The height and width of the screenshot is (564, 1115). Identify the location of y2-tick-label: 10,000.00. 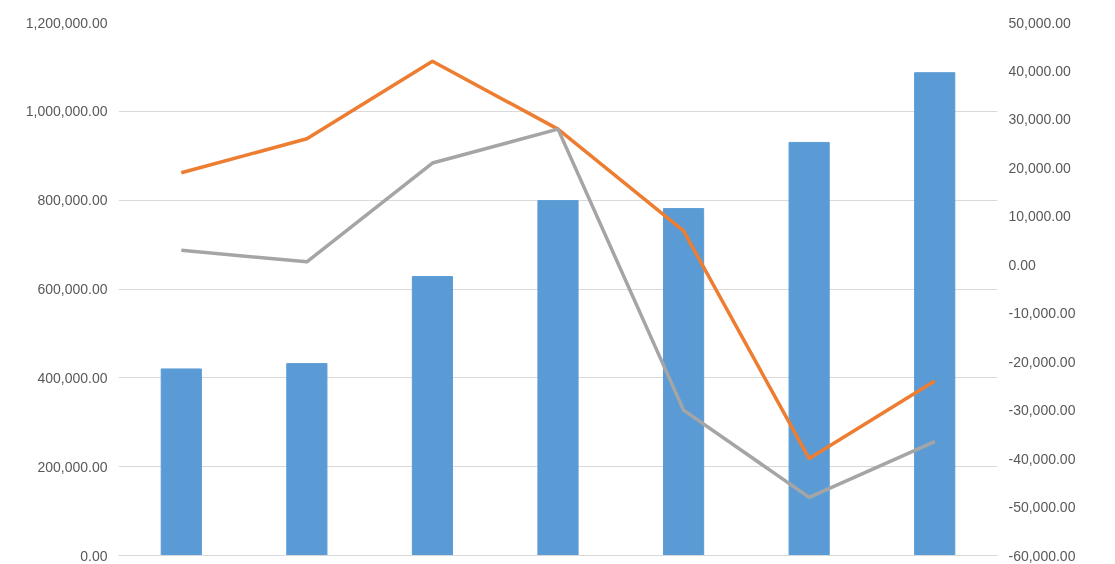
(1039, 216).